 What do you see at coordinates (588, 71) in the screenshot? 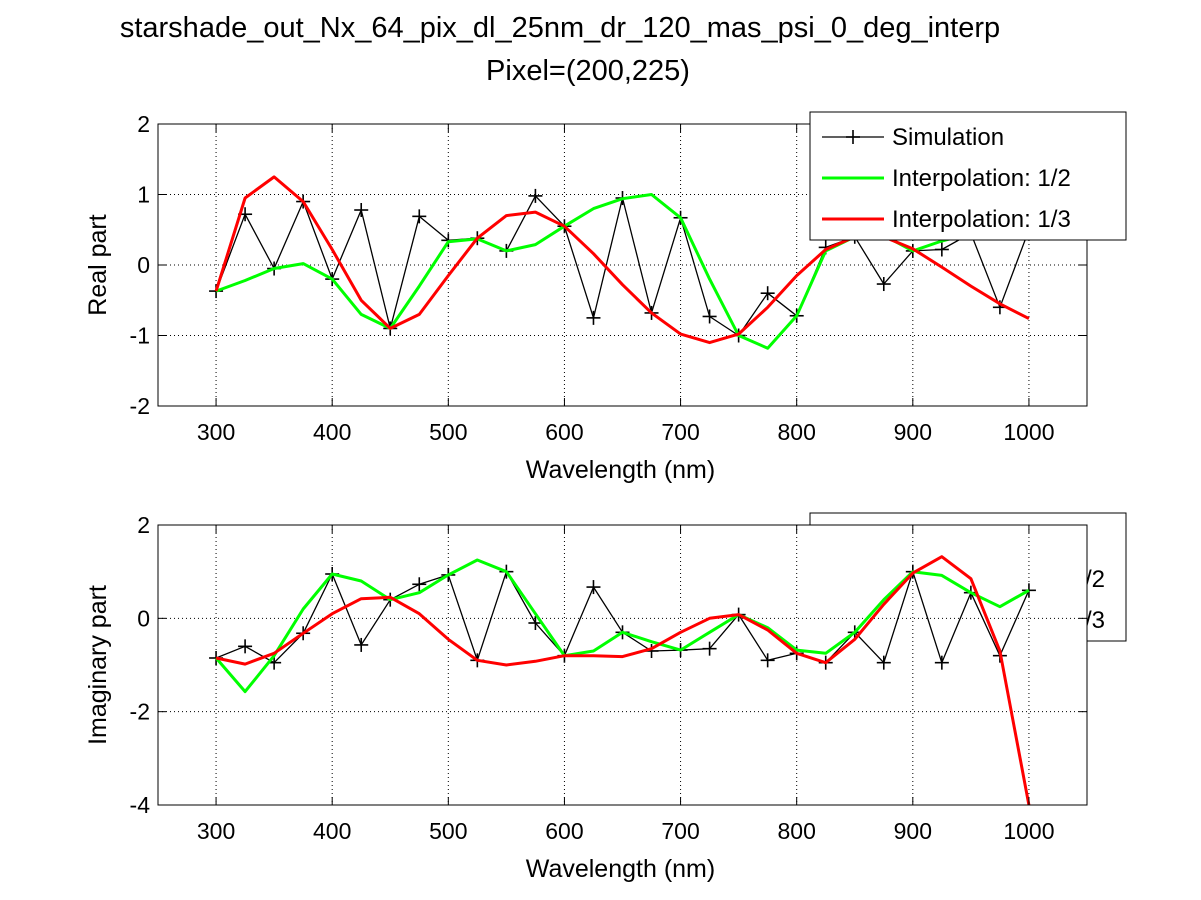
I see `figure-subtitle: Pixel=(200,225)` at bounding box center [588, 71].